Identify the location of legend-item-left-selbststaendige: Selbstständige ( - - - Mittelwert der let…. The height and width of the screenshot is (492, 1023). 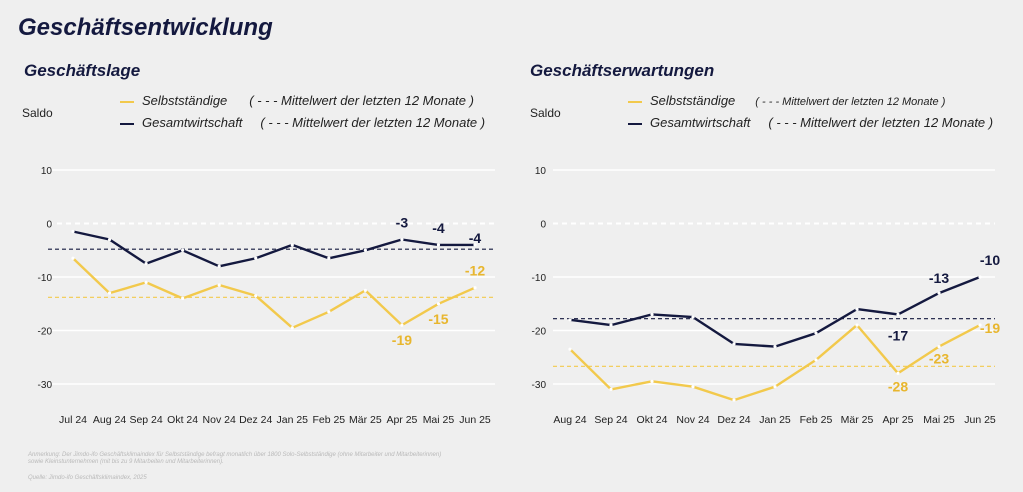
(297, 100).